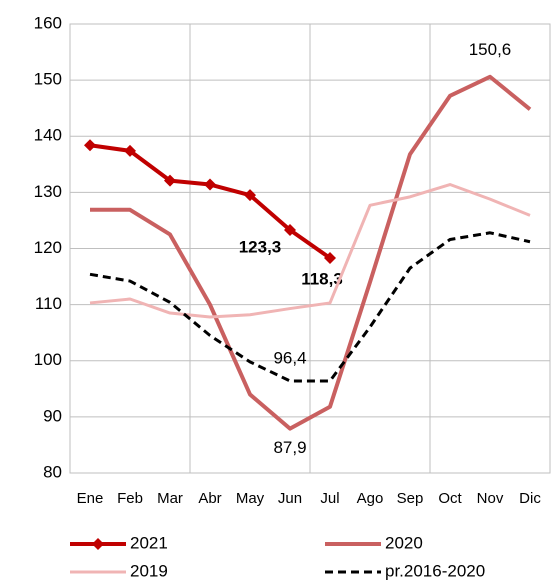 The height and width of the screenshot is (587, 556). Describe the element at coordinates (170, 498) in the screenshot. I see `x-tick-label: Mar` at that location.